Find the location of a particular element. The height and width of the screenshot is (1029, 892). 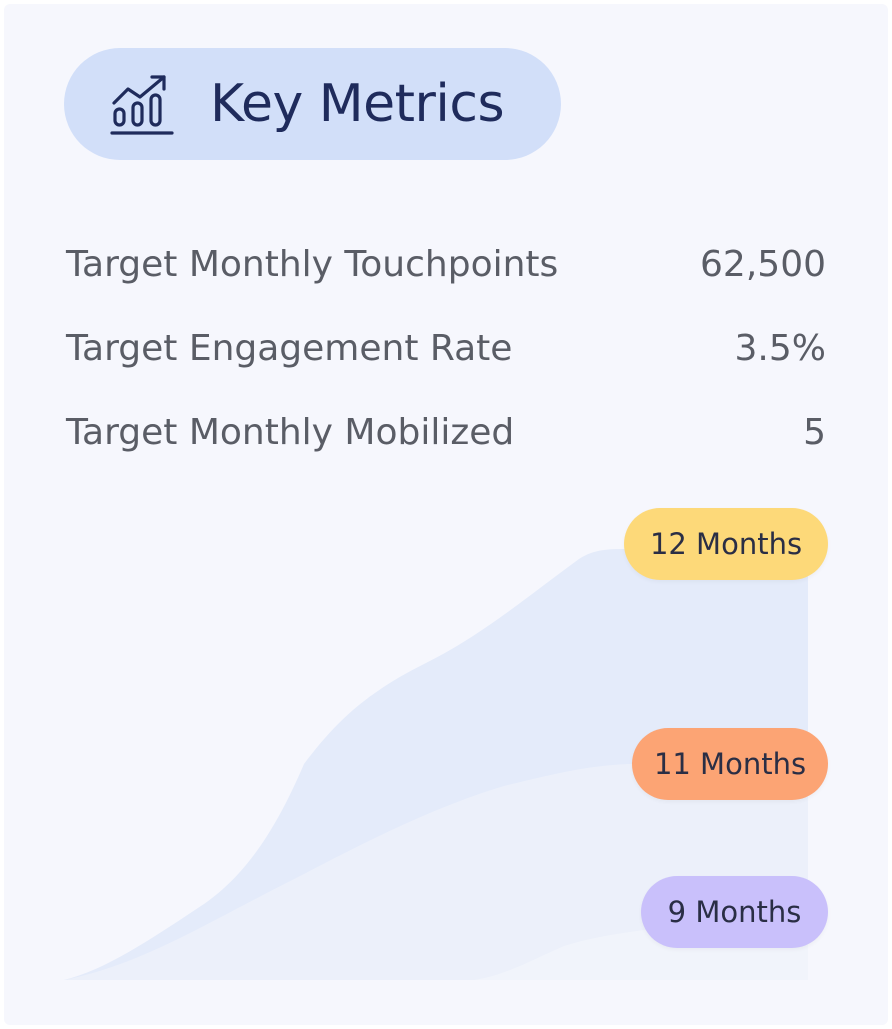

badge-11-months: 11 Months is located at coordinates (730, 764).